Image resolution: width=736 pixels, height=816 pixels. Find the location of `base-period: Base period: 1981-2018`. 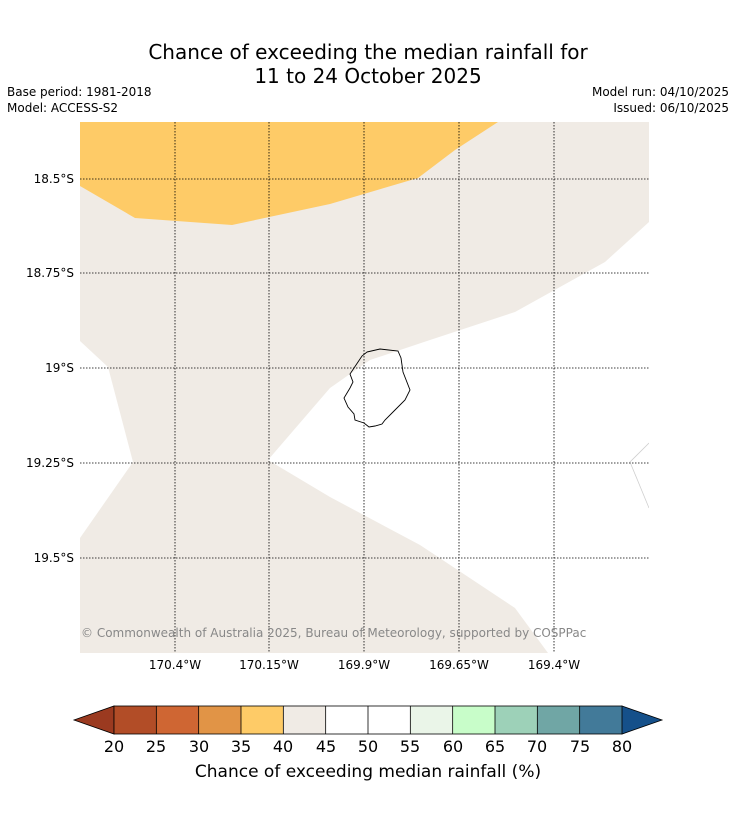

base-period: Base period: 1981-2018 is located at coordinates (79, 92).